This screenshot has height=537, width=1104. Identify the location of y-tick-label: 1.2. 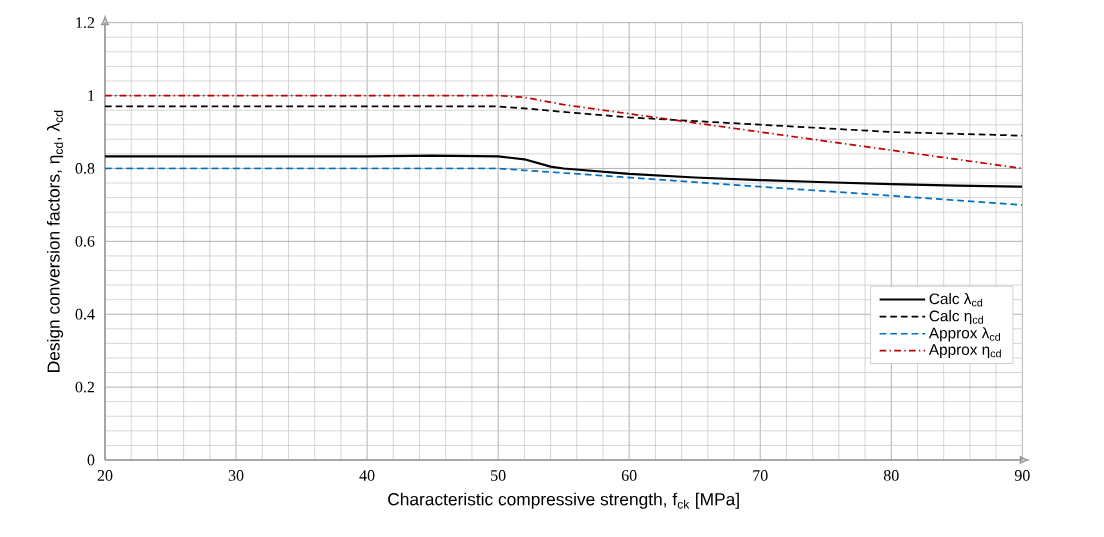
(85, 23).